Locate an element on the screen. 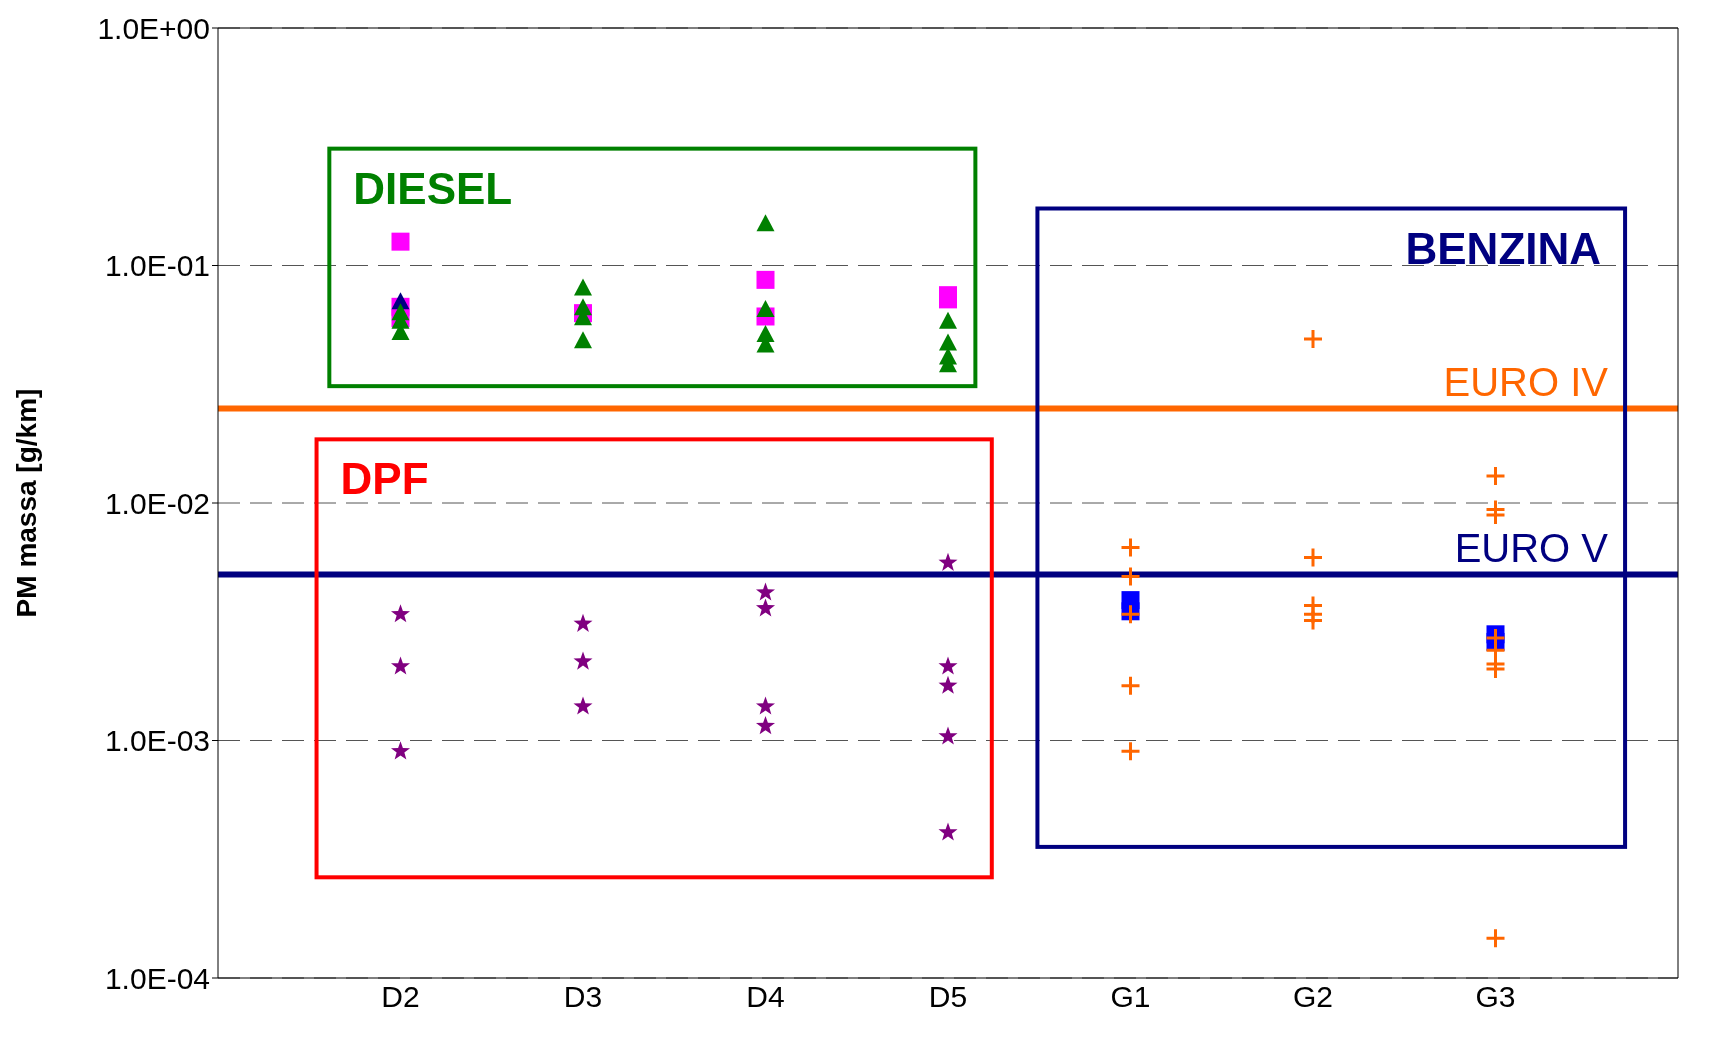 This screenshot has height=1059, width=1715. ref-line-label: EURO IV is located at coordinates (1526, 382).